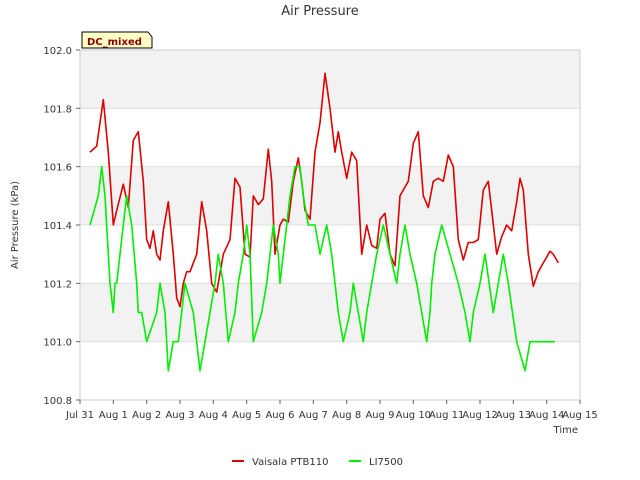 The height and width of the screenshot is (480, 640). I want to click on x-tick-label: Aug 8, so click(346, 415).